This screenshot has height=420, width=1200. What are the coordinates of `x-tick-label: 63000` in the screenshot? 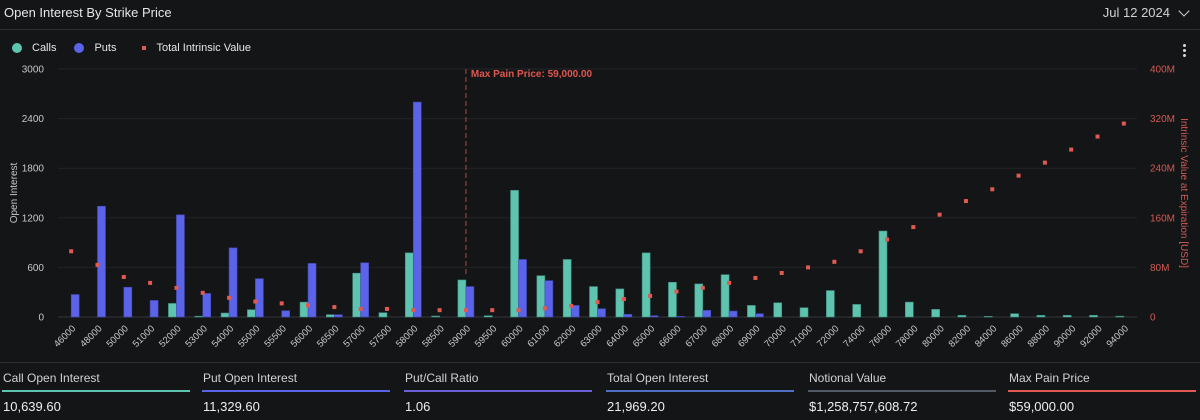 It's located at (591, 336).